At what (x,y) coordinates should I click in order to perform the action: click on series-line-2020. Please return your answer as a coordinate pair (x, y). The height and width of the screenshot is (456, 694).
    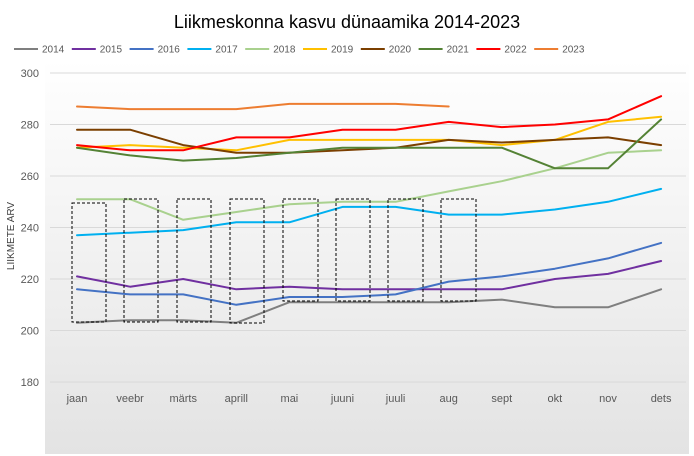
    Looking at the image, I should click on (369, 141).